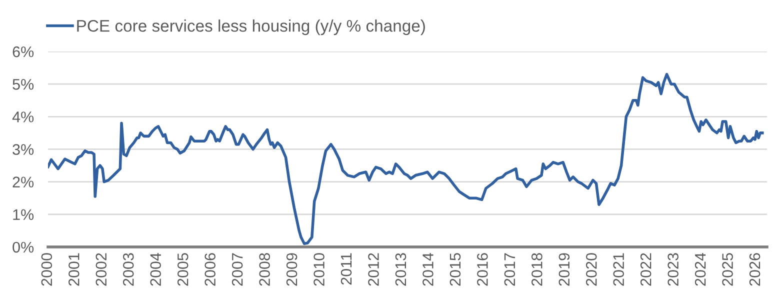 Image resolution: width=780 pixels, height=303 pixels. I want to click on x-tick-label: 2010, so click(319, 269).